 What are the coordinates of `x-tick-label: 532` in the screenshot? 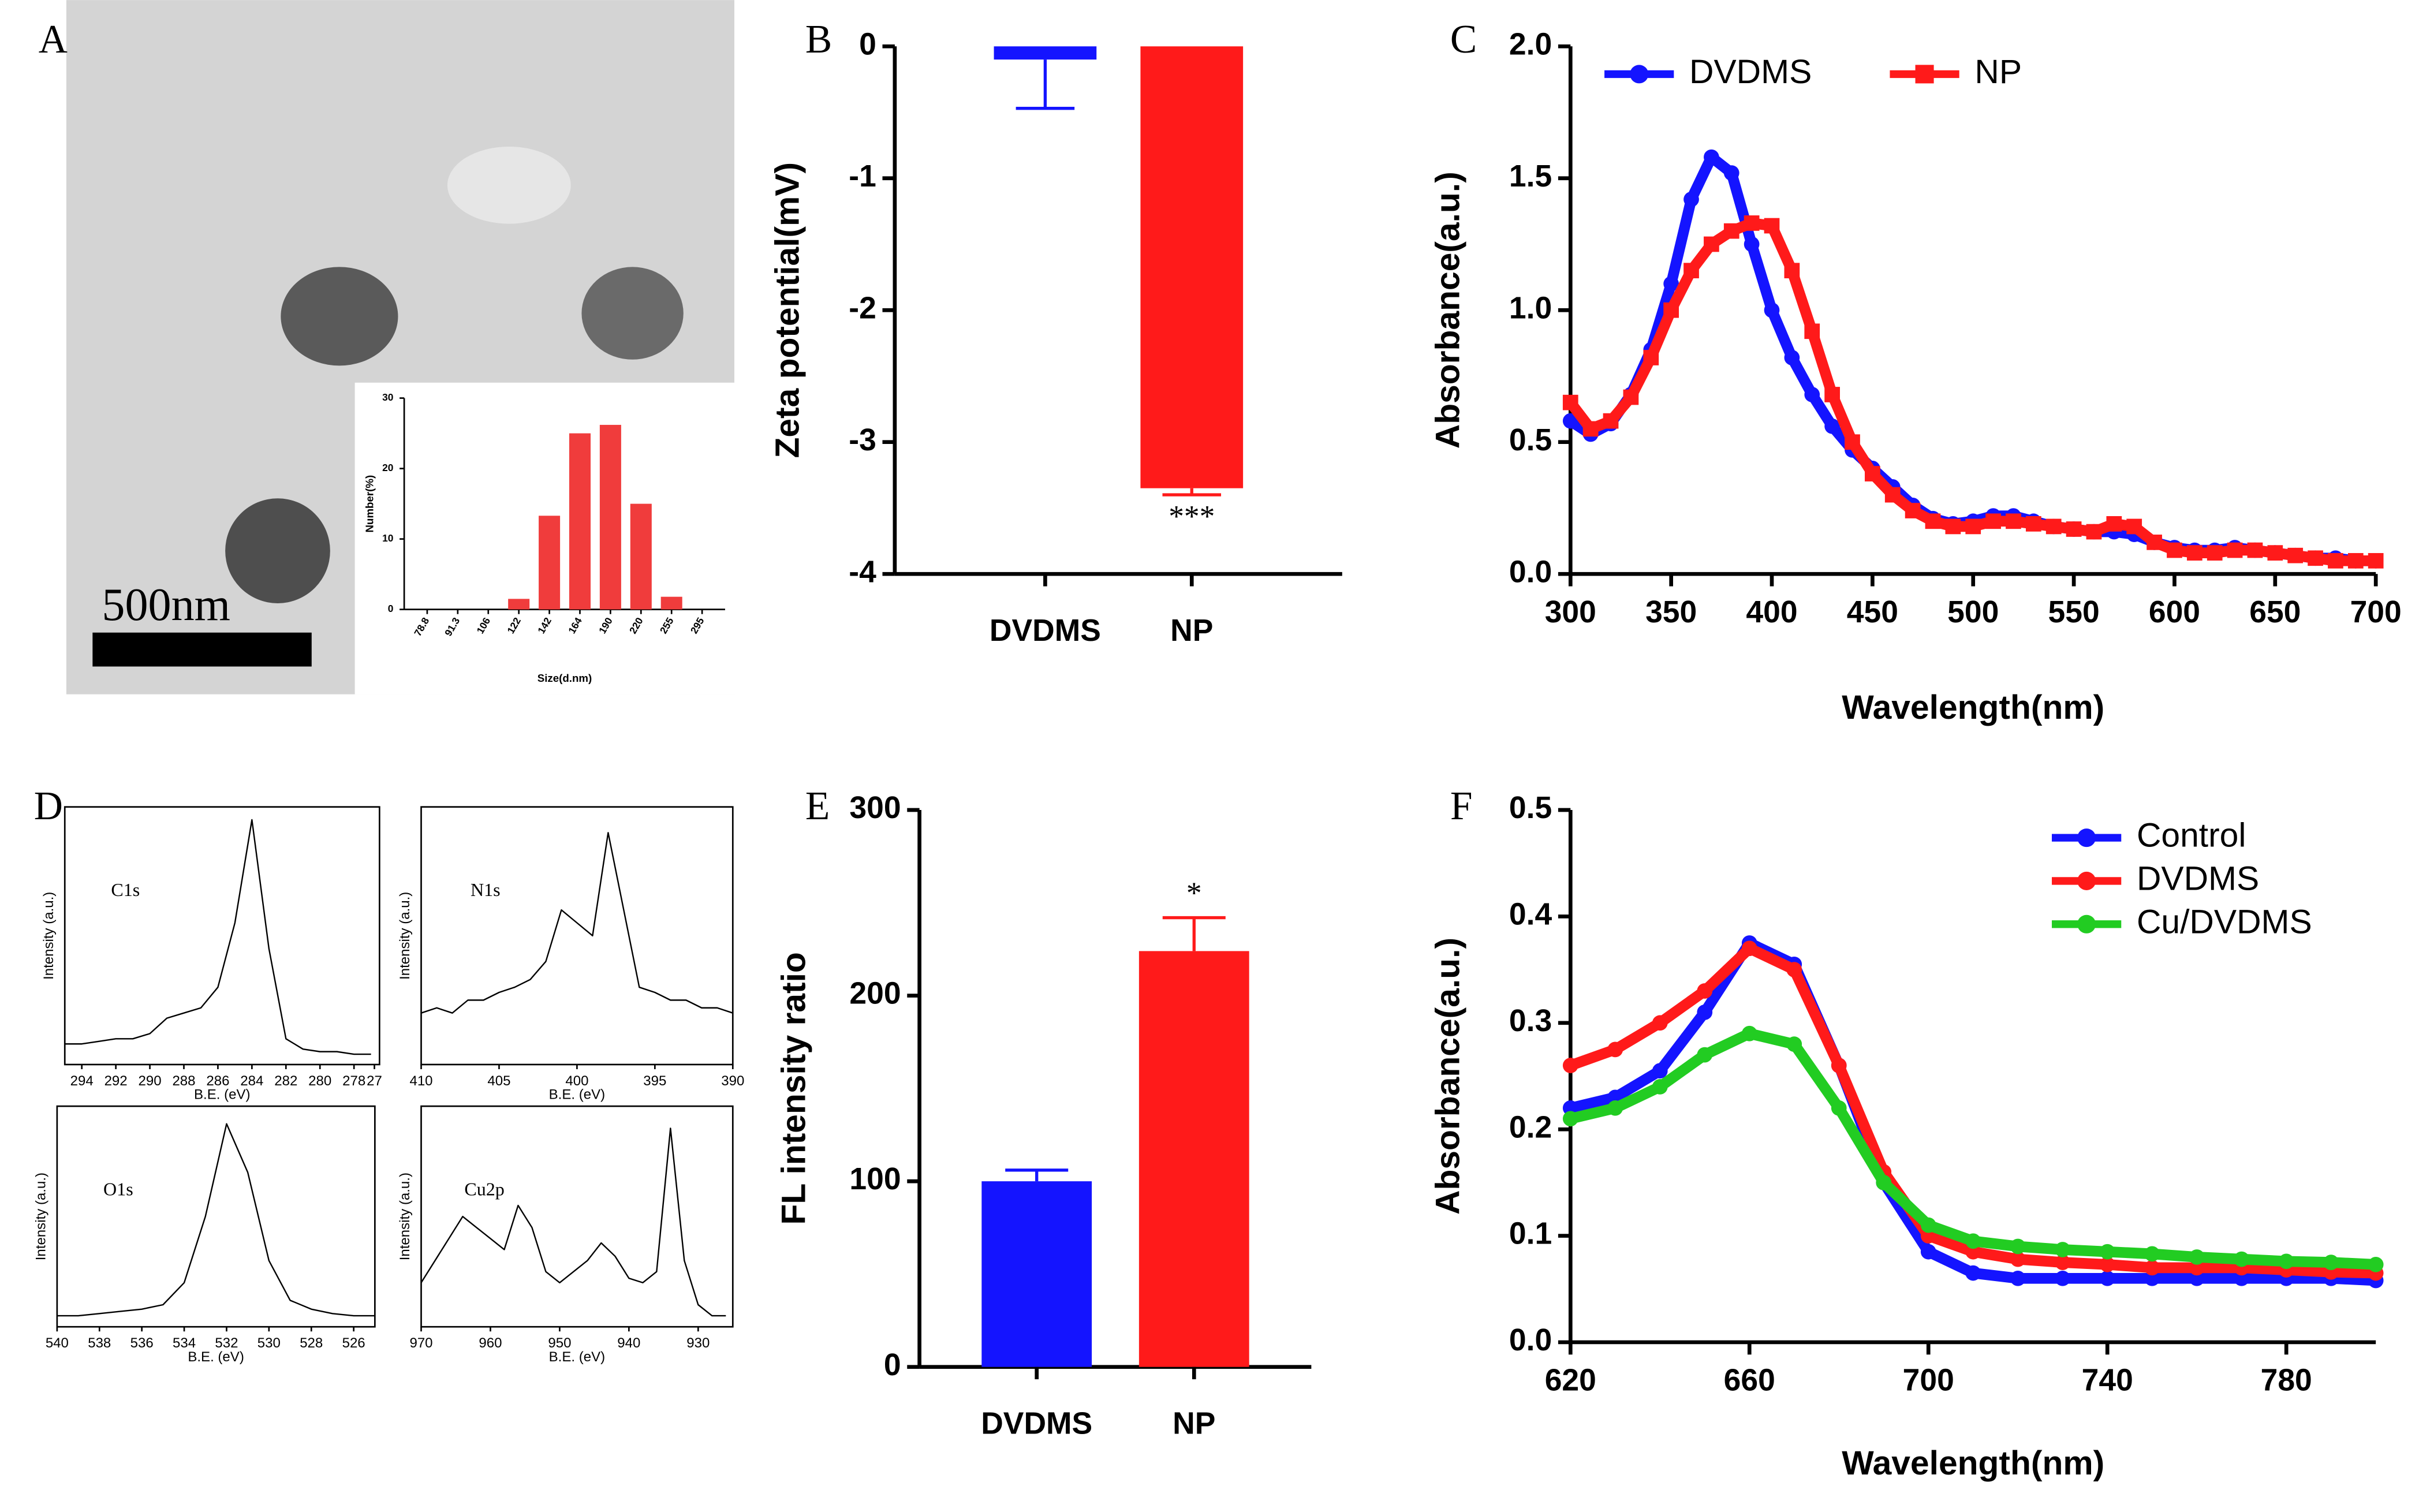 It's located at (226, 1343).